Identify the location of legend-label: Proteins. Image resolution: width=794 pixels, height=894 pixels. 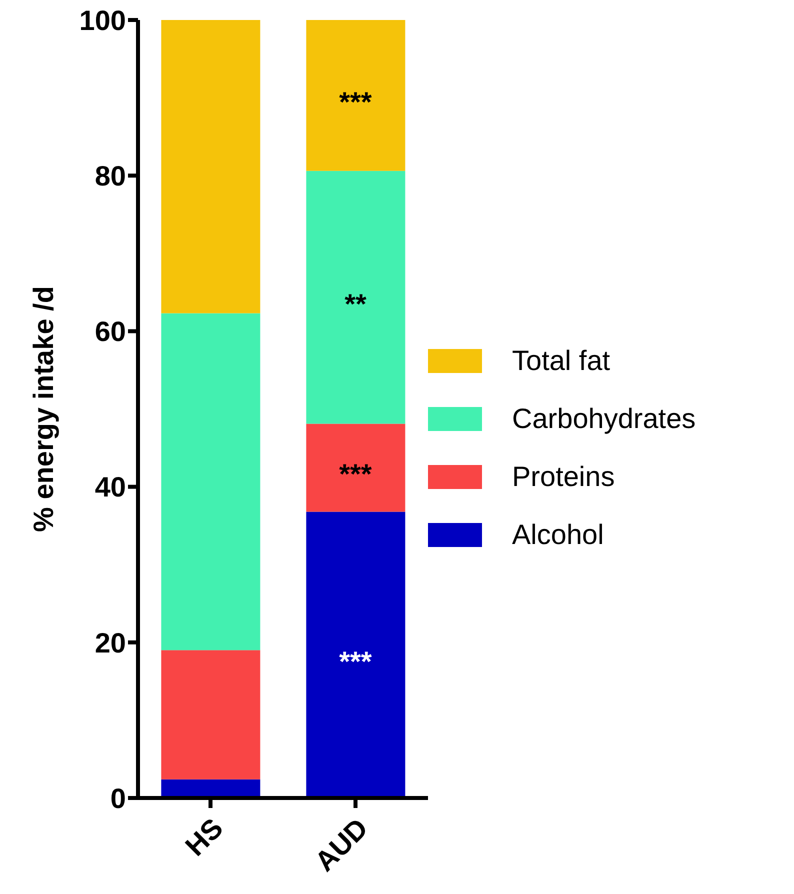
(563, 477).